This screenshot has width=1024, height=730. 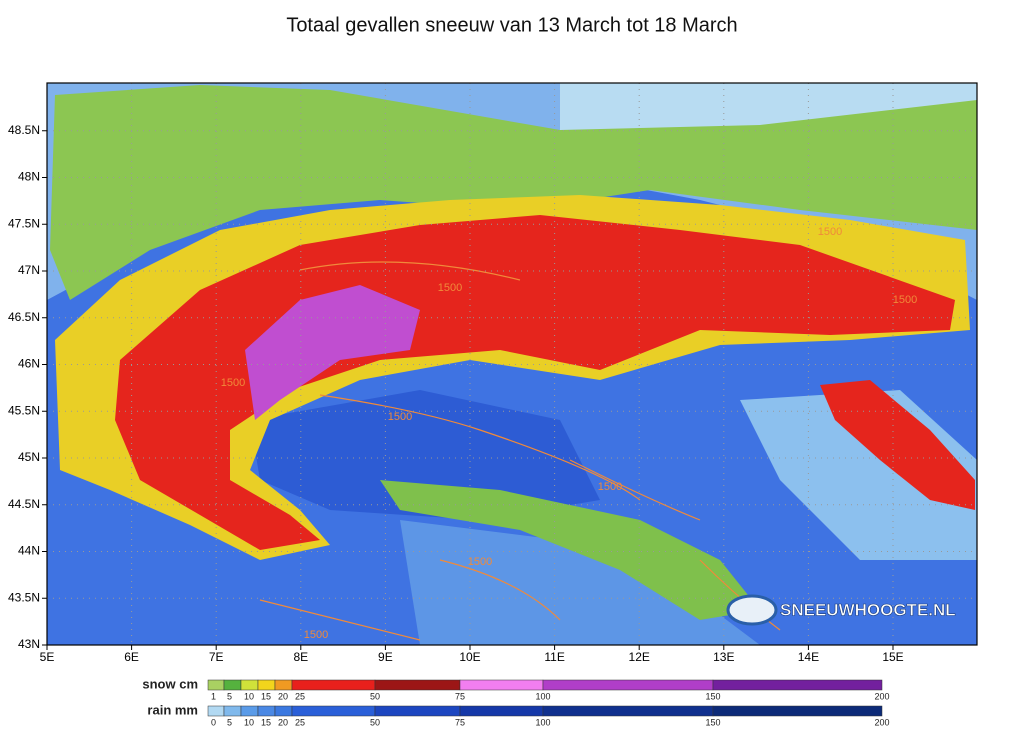 I want to click on snow-light, so click(x=570, y=550).